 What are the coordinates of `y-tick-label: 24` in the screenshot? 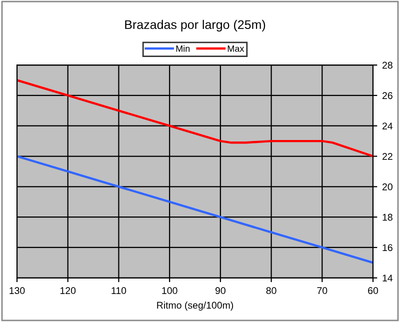 It's located at (387, 126).